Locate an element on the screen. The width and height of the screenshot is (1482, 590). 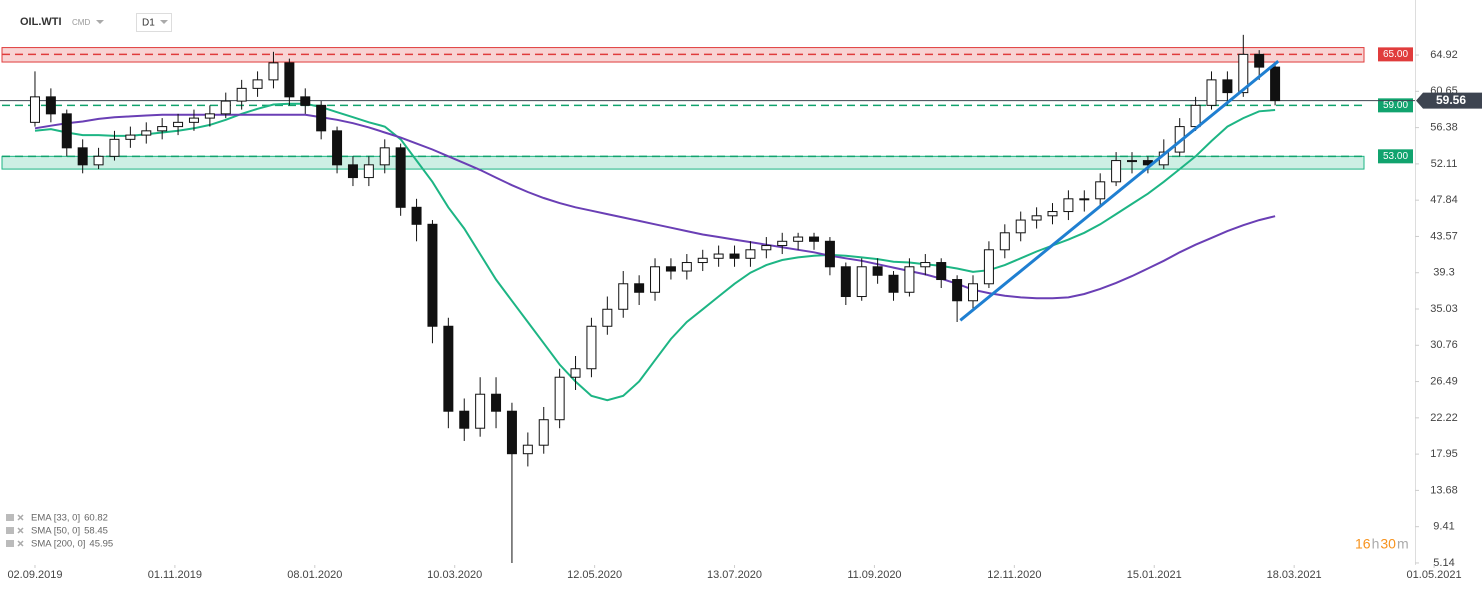
interval-box is located at coordinates (154, 22).